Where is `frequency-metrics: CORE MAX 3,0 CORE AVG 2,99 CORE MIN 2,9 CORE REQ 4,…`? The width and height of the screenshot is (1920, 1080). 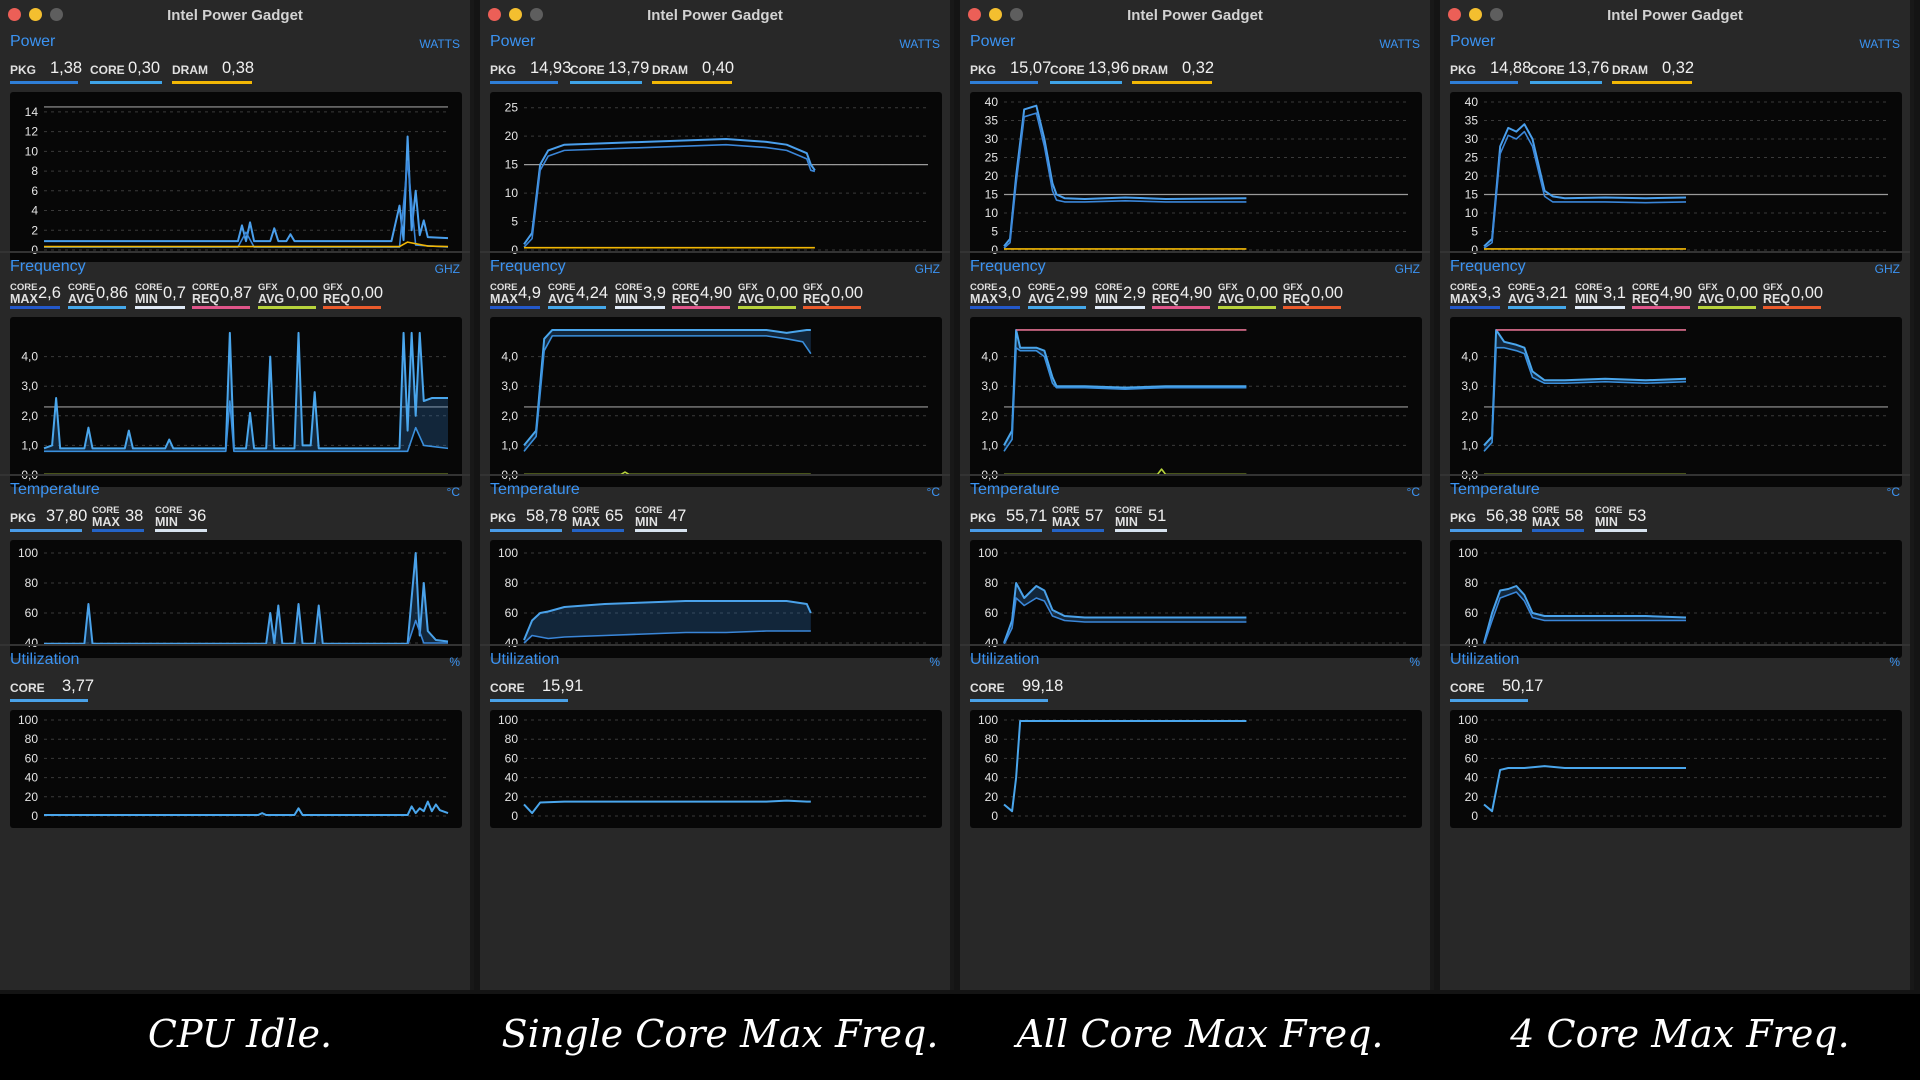 frequency-metrics: CORE MAX 3,0 CORE AVG 2,99 CORE MIN 2,9 CORE REQ 4,… is located at coordinates (1195, 294).